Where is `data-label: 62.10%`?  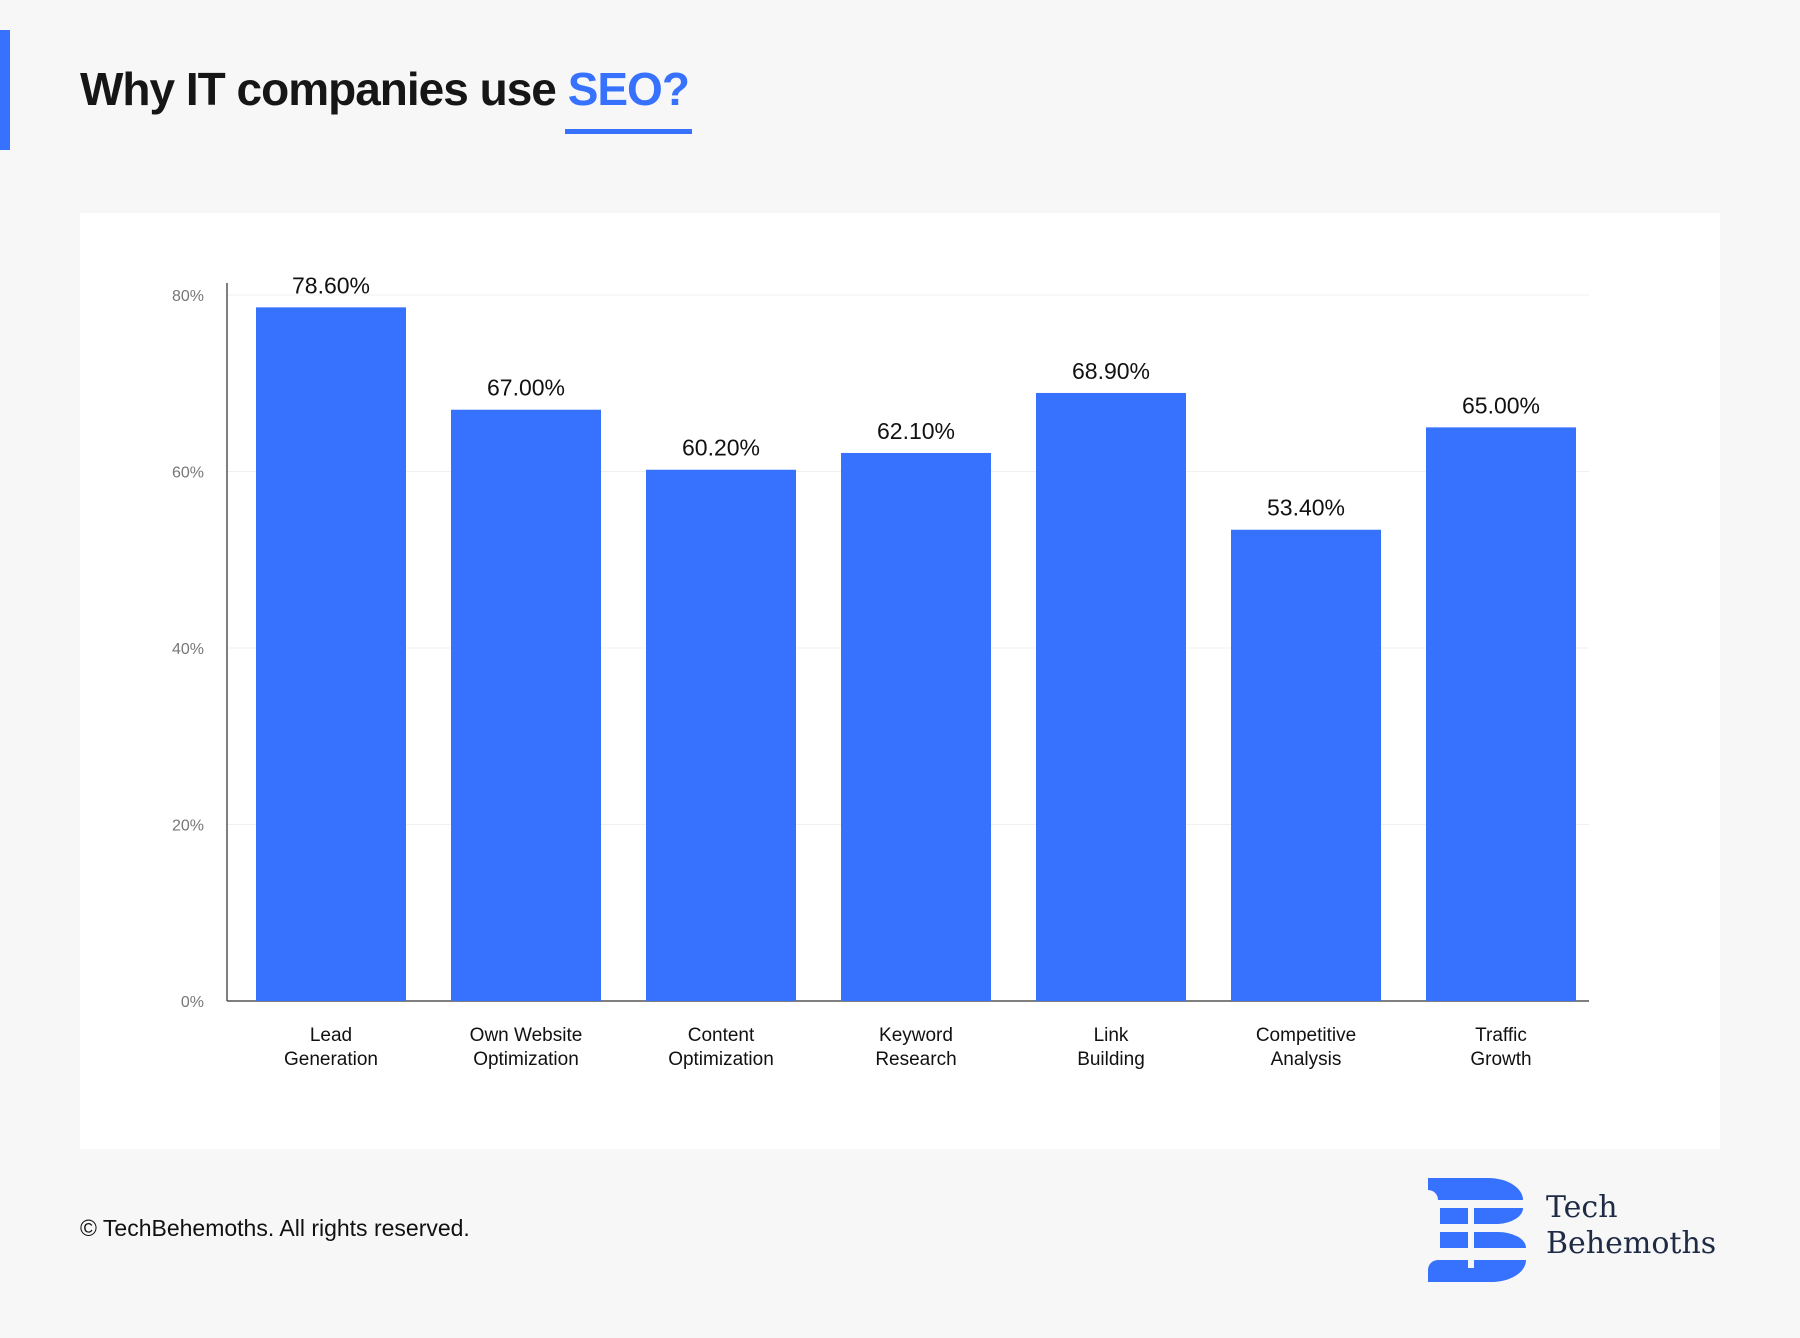
data-label: 62.10% is located at coordinates (916, 431).